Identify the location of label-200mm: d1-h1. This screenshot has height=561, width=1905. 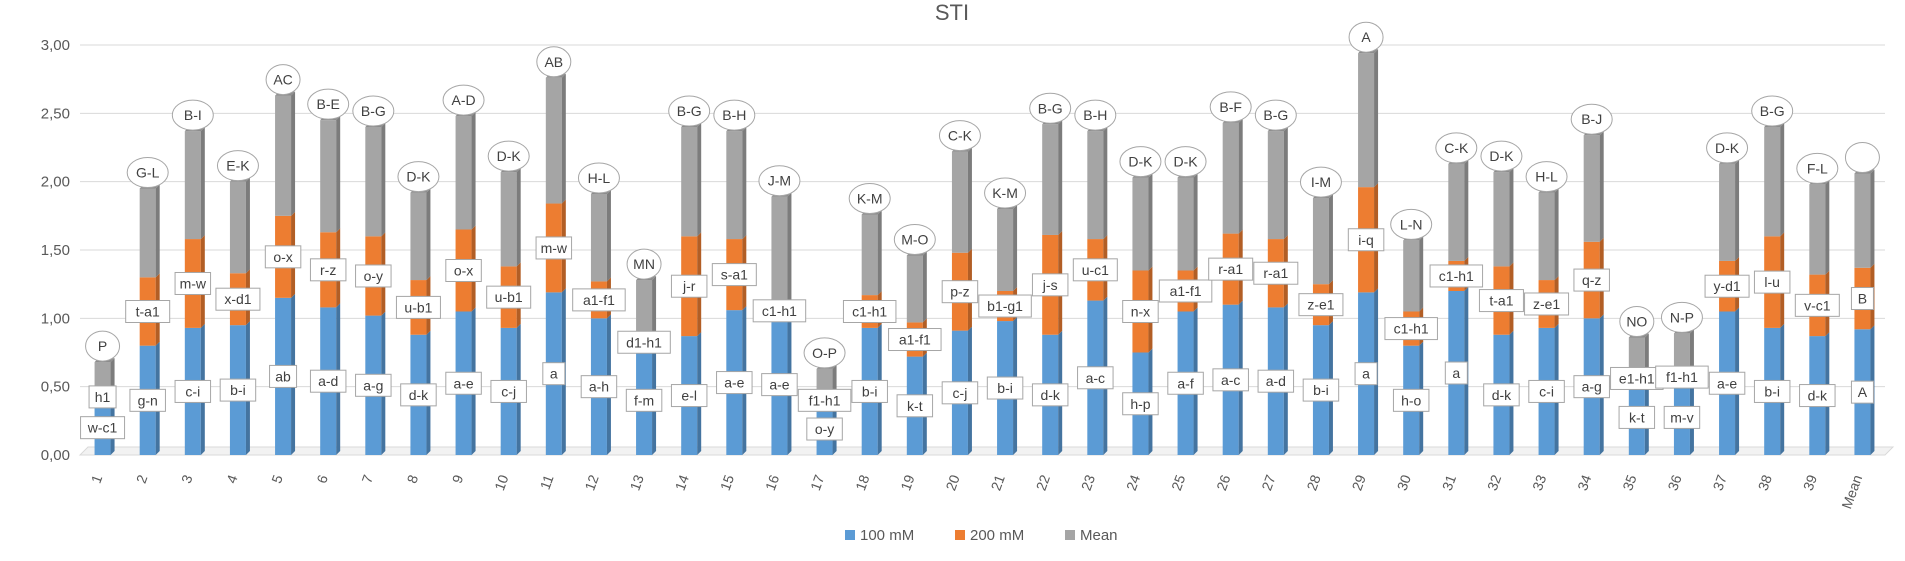
(644, 342).